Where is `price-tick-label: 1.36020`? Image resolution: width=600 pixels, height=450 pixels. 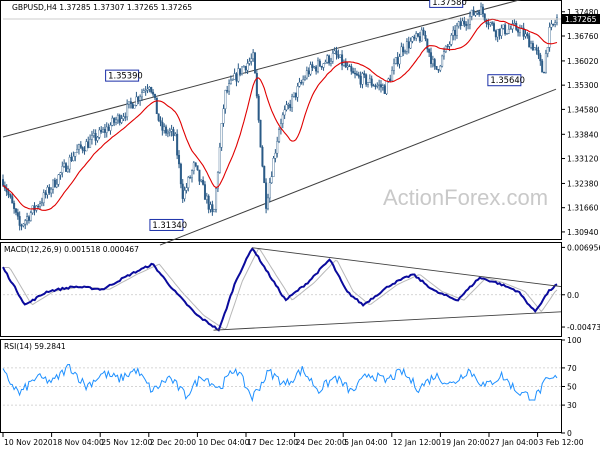
price-tick-label: 1.36020 is located at coordinates (583, 61).